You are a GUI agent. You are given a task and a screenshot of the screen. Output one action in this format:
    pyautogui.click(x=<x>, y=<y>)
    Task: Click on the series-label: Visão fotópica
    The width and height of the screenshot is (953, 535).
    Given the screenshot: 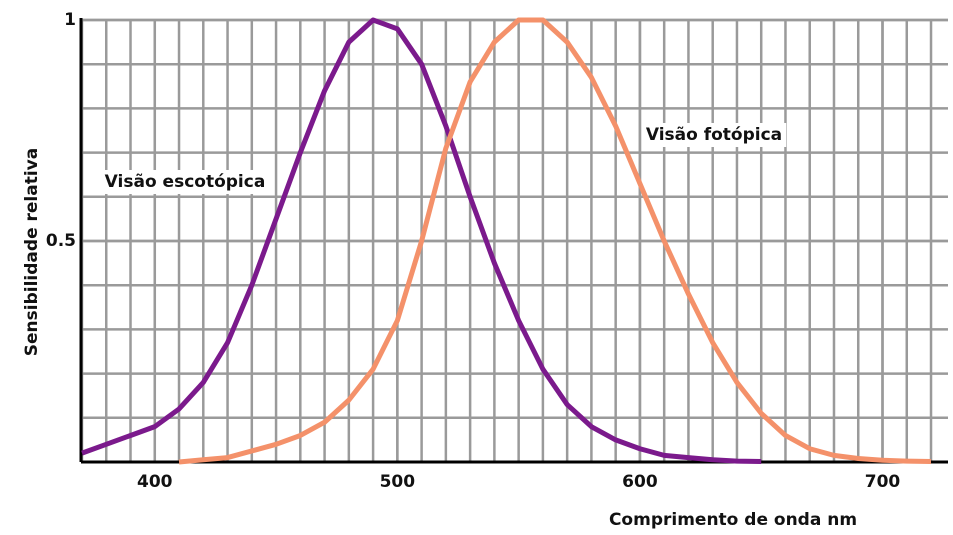 What is the action you would take?
    pyautogui.click(x=714, y=135)
    